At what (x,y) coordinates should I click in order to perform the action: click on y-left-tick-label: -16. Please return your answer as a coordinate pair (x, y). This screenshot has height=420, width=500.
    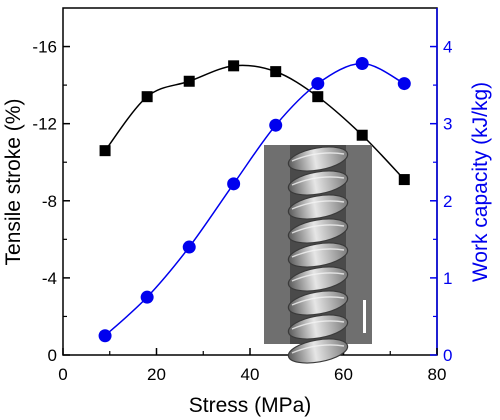
    Looking at the image, I should click on (44, 47).